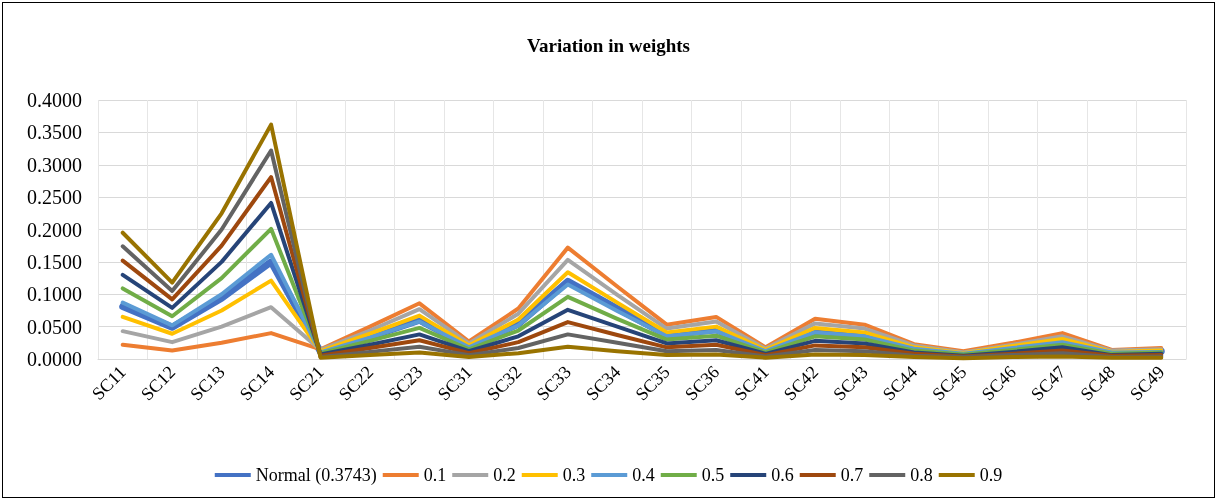 The image size is (1219, 502). Describe the element at coordinates (316, 475) in the screenshot. I see `legend-label: Normal (0.3743)` at that location.